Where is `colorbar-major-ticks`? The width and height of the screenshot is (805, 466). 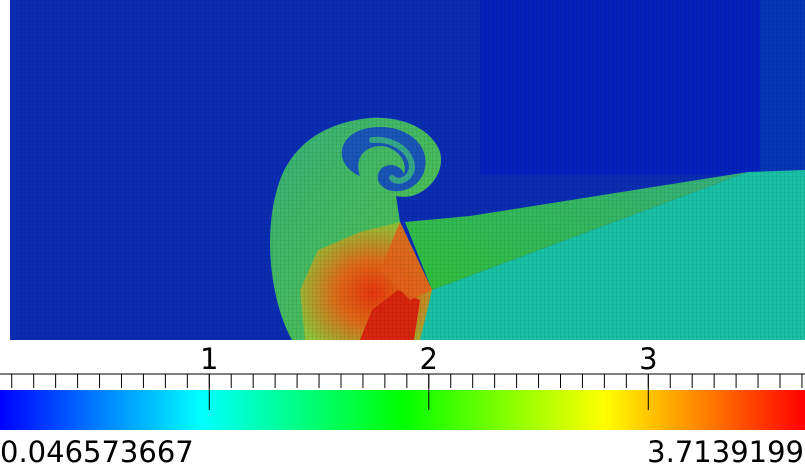 colorbar-major-ticks is located at coordinates (428, 392).